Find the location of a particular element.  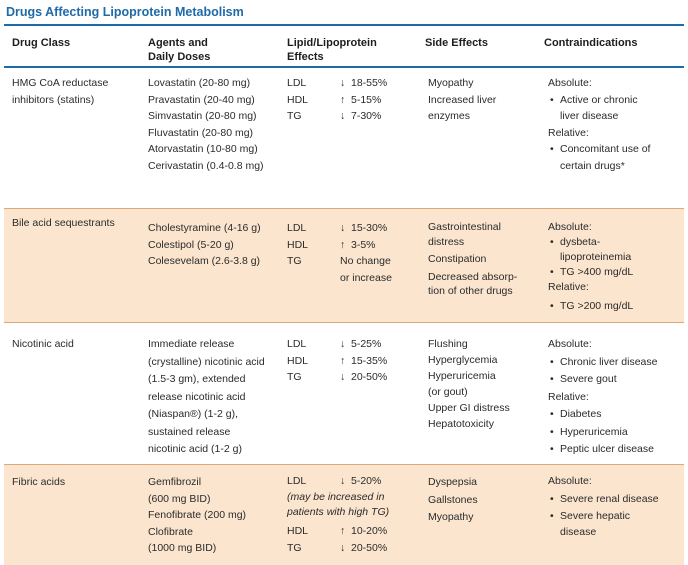

title-rule is located at coordinates (344, 25).